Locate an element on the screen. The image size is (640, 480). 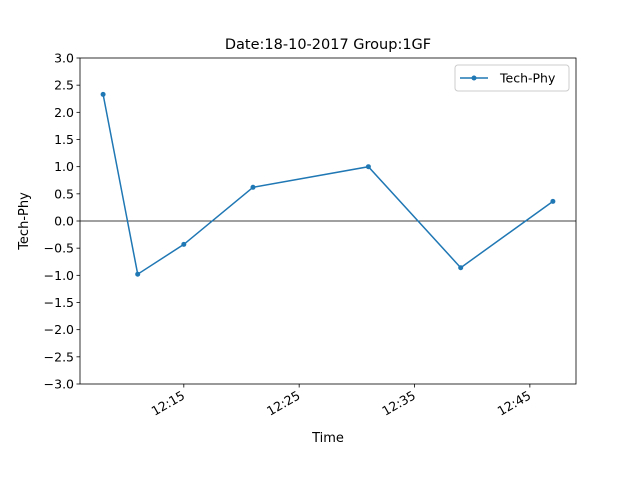
y-tick-label: 1.5 is located at coordinates (64, 139).